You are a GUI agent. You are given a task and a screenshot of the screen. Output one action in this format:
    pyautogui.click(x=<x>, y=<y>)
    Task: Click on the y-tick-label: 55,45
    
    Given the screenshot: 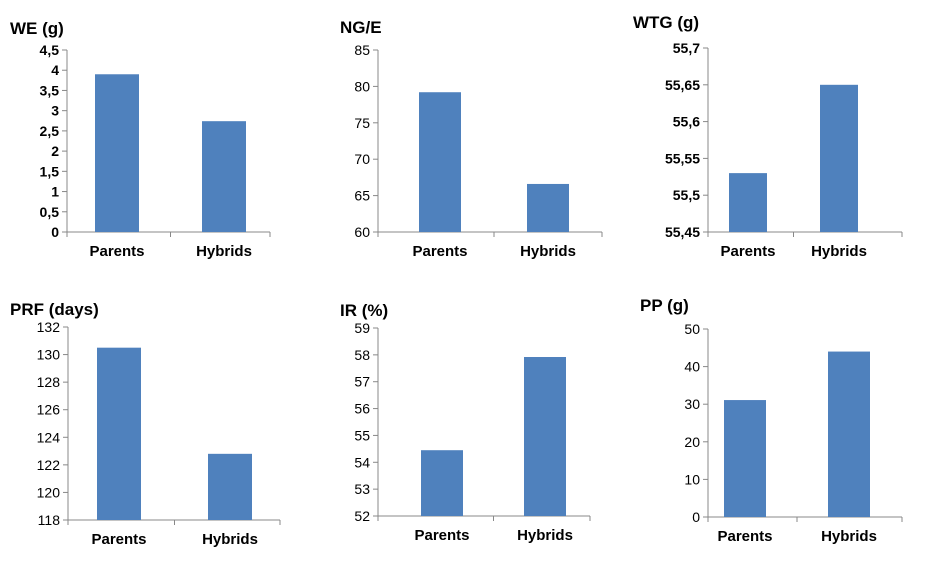 What is the action you would take?
    pyautogui.click(x=682, y=232)
    